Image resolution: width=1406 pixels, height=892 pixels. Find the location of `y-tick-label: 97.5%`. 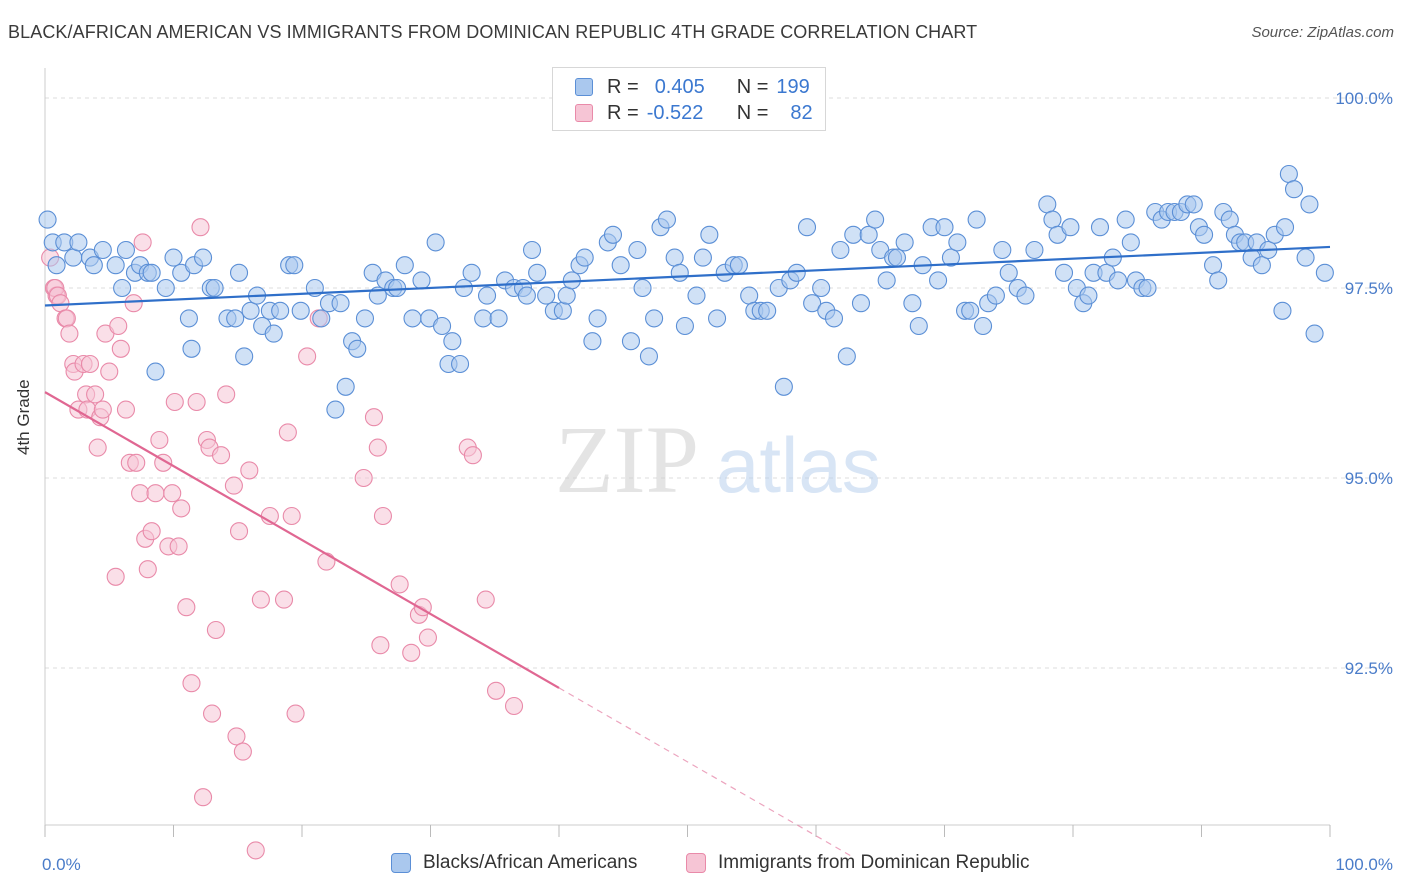

y-tick-label: 97.5% is located at coordinates (1369, 288).